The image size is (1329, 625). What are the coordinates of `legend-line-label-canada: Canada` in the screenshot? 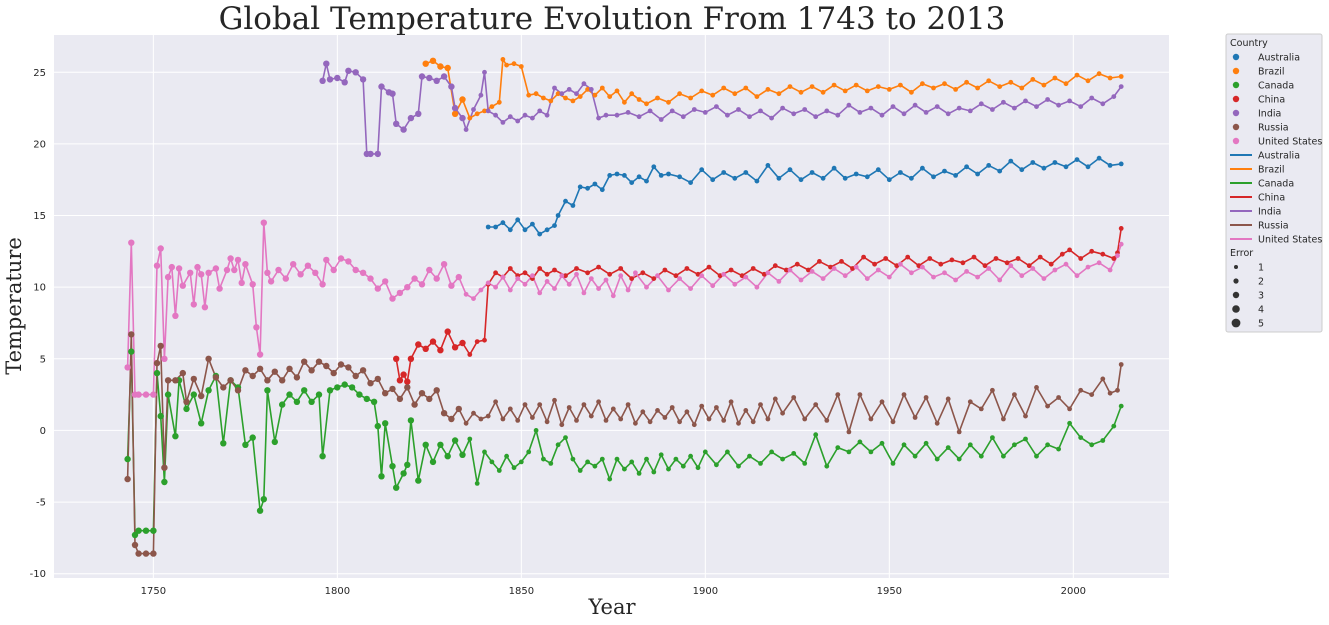 It's located at (1276, 184).